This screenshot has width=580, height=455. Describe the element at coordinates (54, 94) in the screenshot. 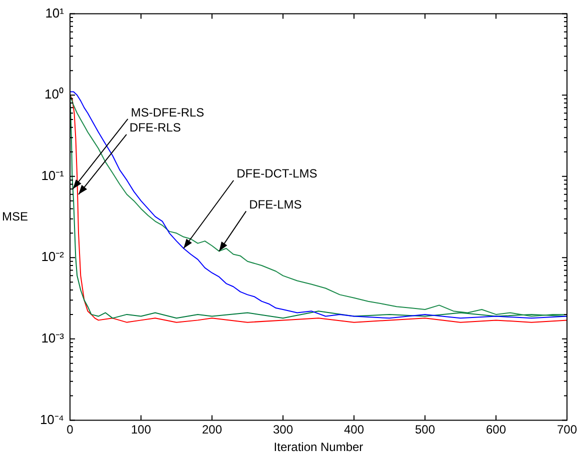

I see `y-tick-label: 10⁰` at that location.